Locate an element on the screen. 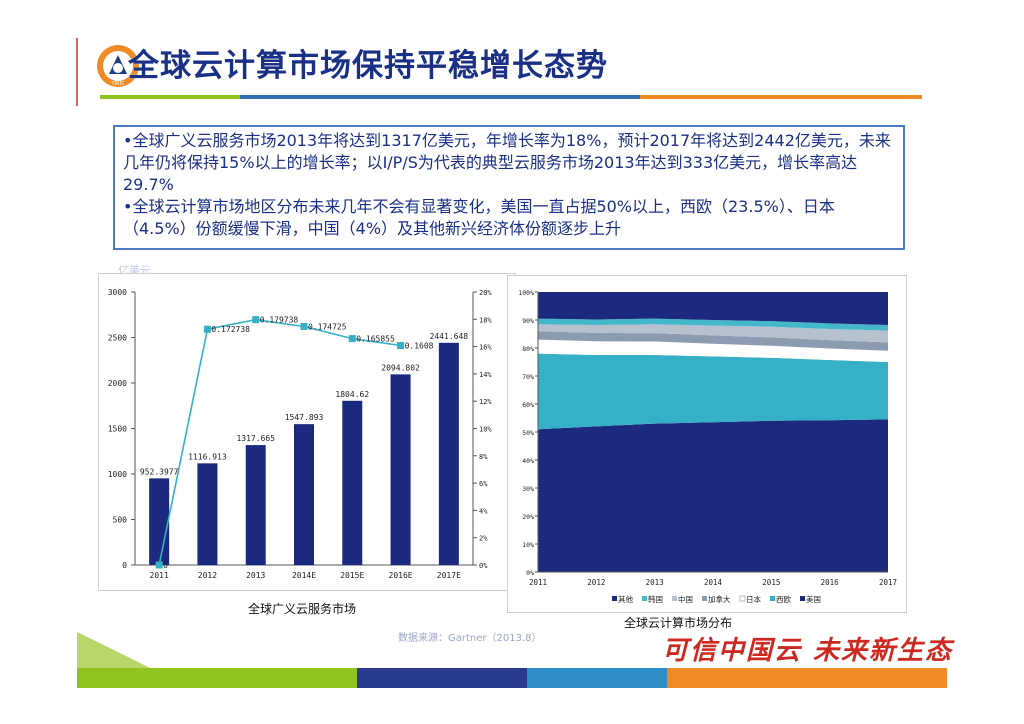 The width and height of the screenshot is (1024, 724). growth-rate-label: 0.179738 is located at coordinates (279, 320).